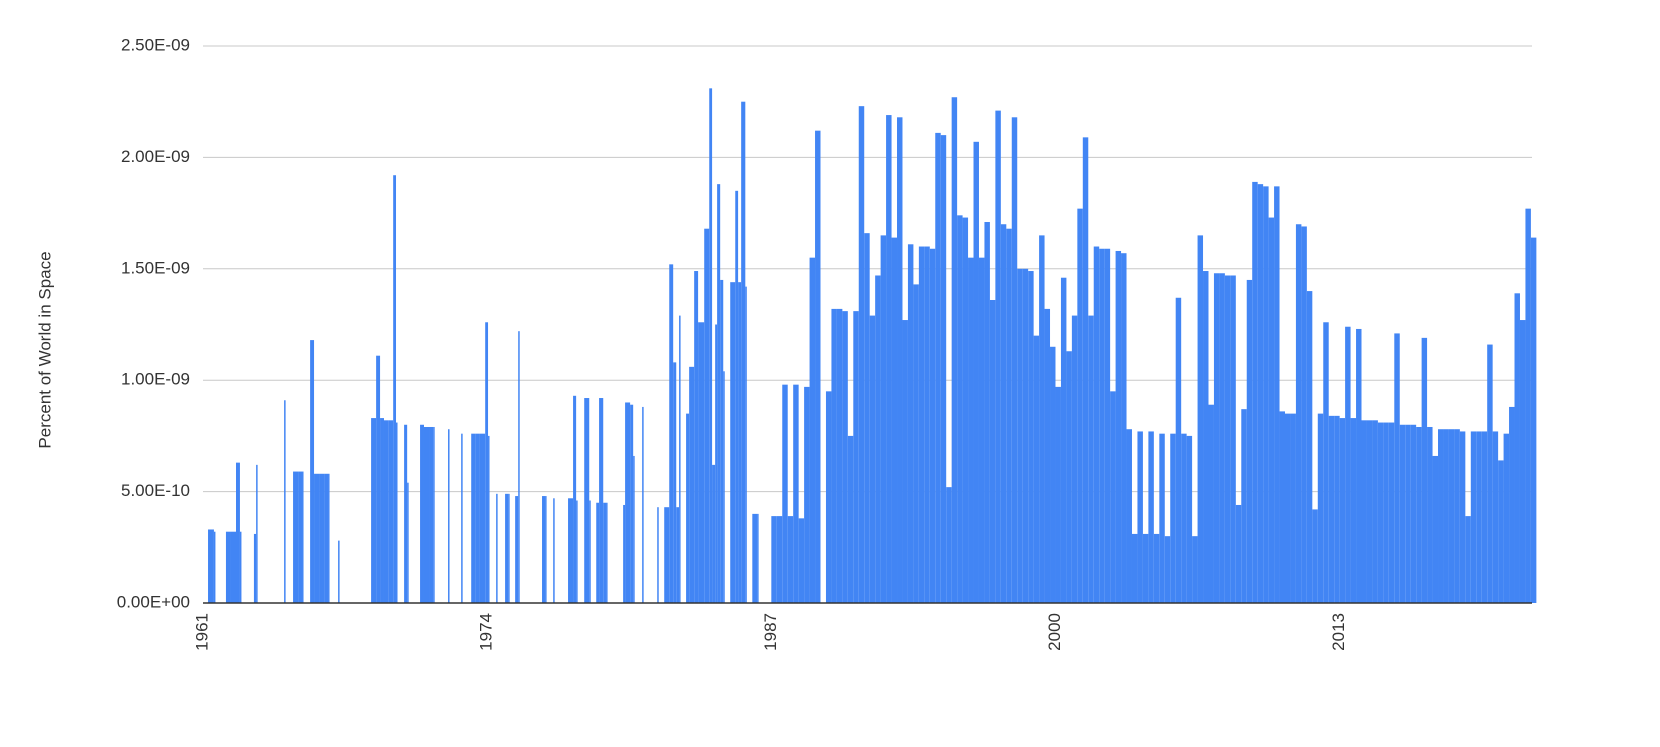 This screenshot has height=747, width=1660. I want to click on y-tick-label: 1.50E-09, so click(155, 267).